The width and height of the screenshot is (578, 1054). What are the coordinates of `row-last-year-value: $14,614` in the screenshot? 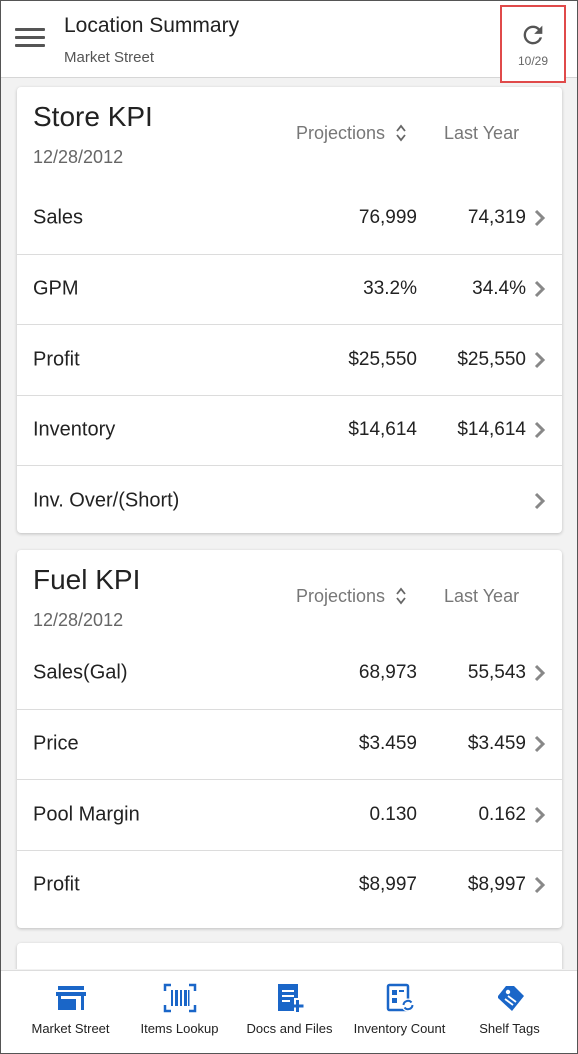 It's located at (491, 430).